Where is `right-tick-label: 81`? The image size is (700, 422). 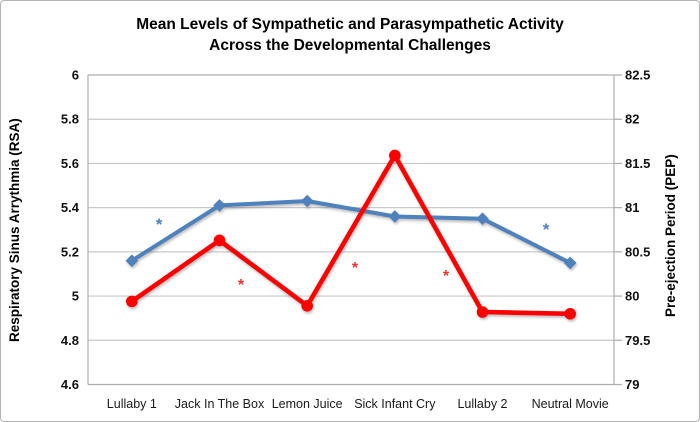
right-tick-label: 81 is located at coordinates (632, 207).